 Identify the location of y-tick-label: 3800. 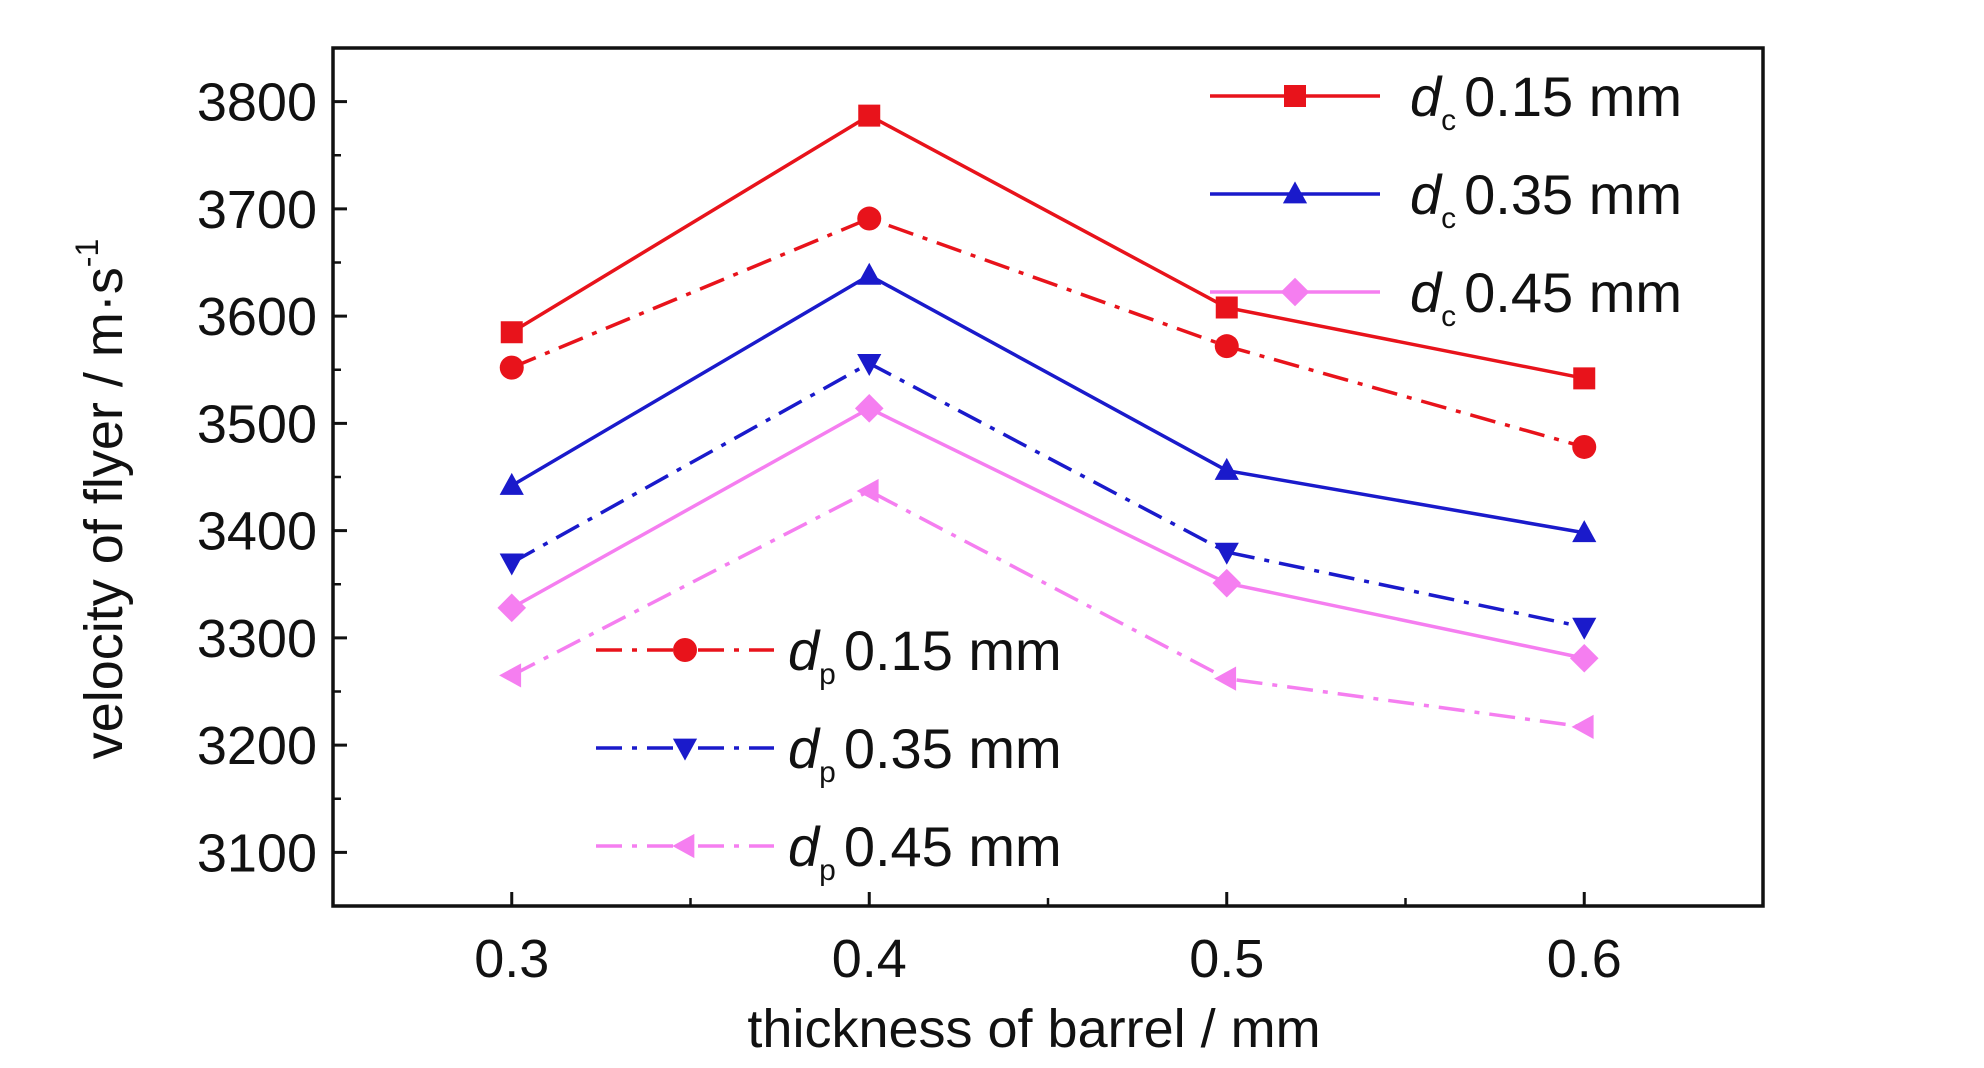
(257, 103).